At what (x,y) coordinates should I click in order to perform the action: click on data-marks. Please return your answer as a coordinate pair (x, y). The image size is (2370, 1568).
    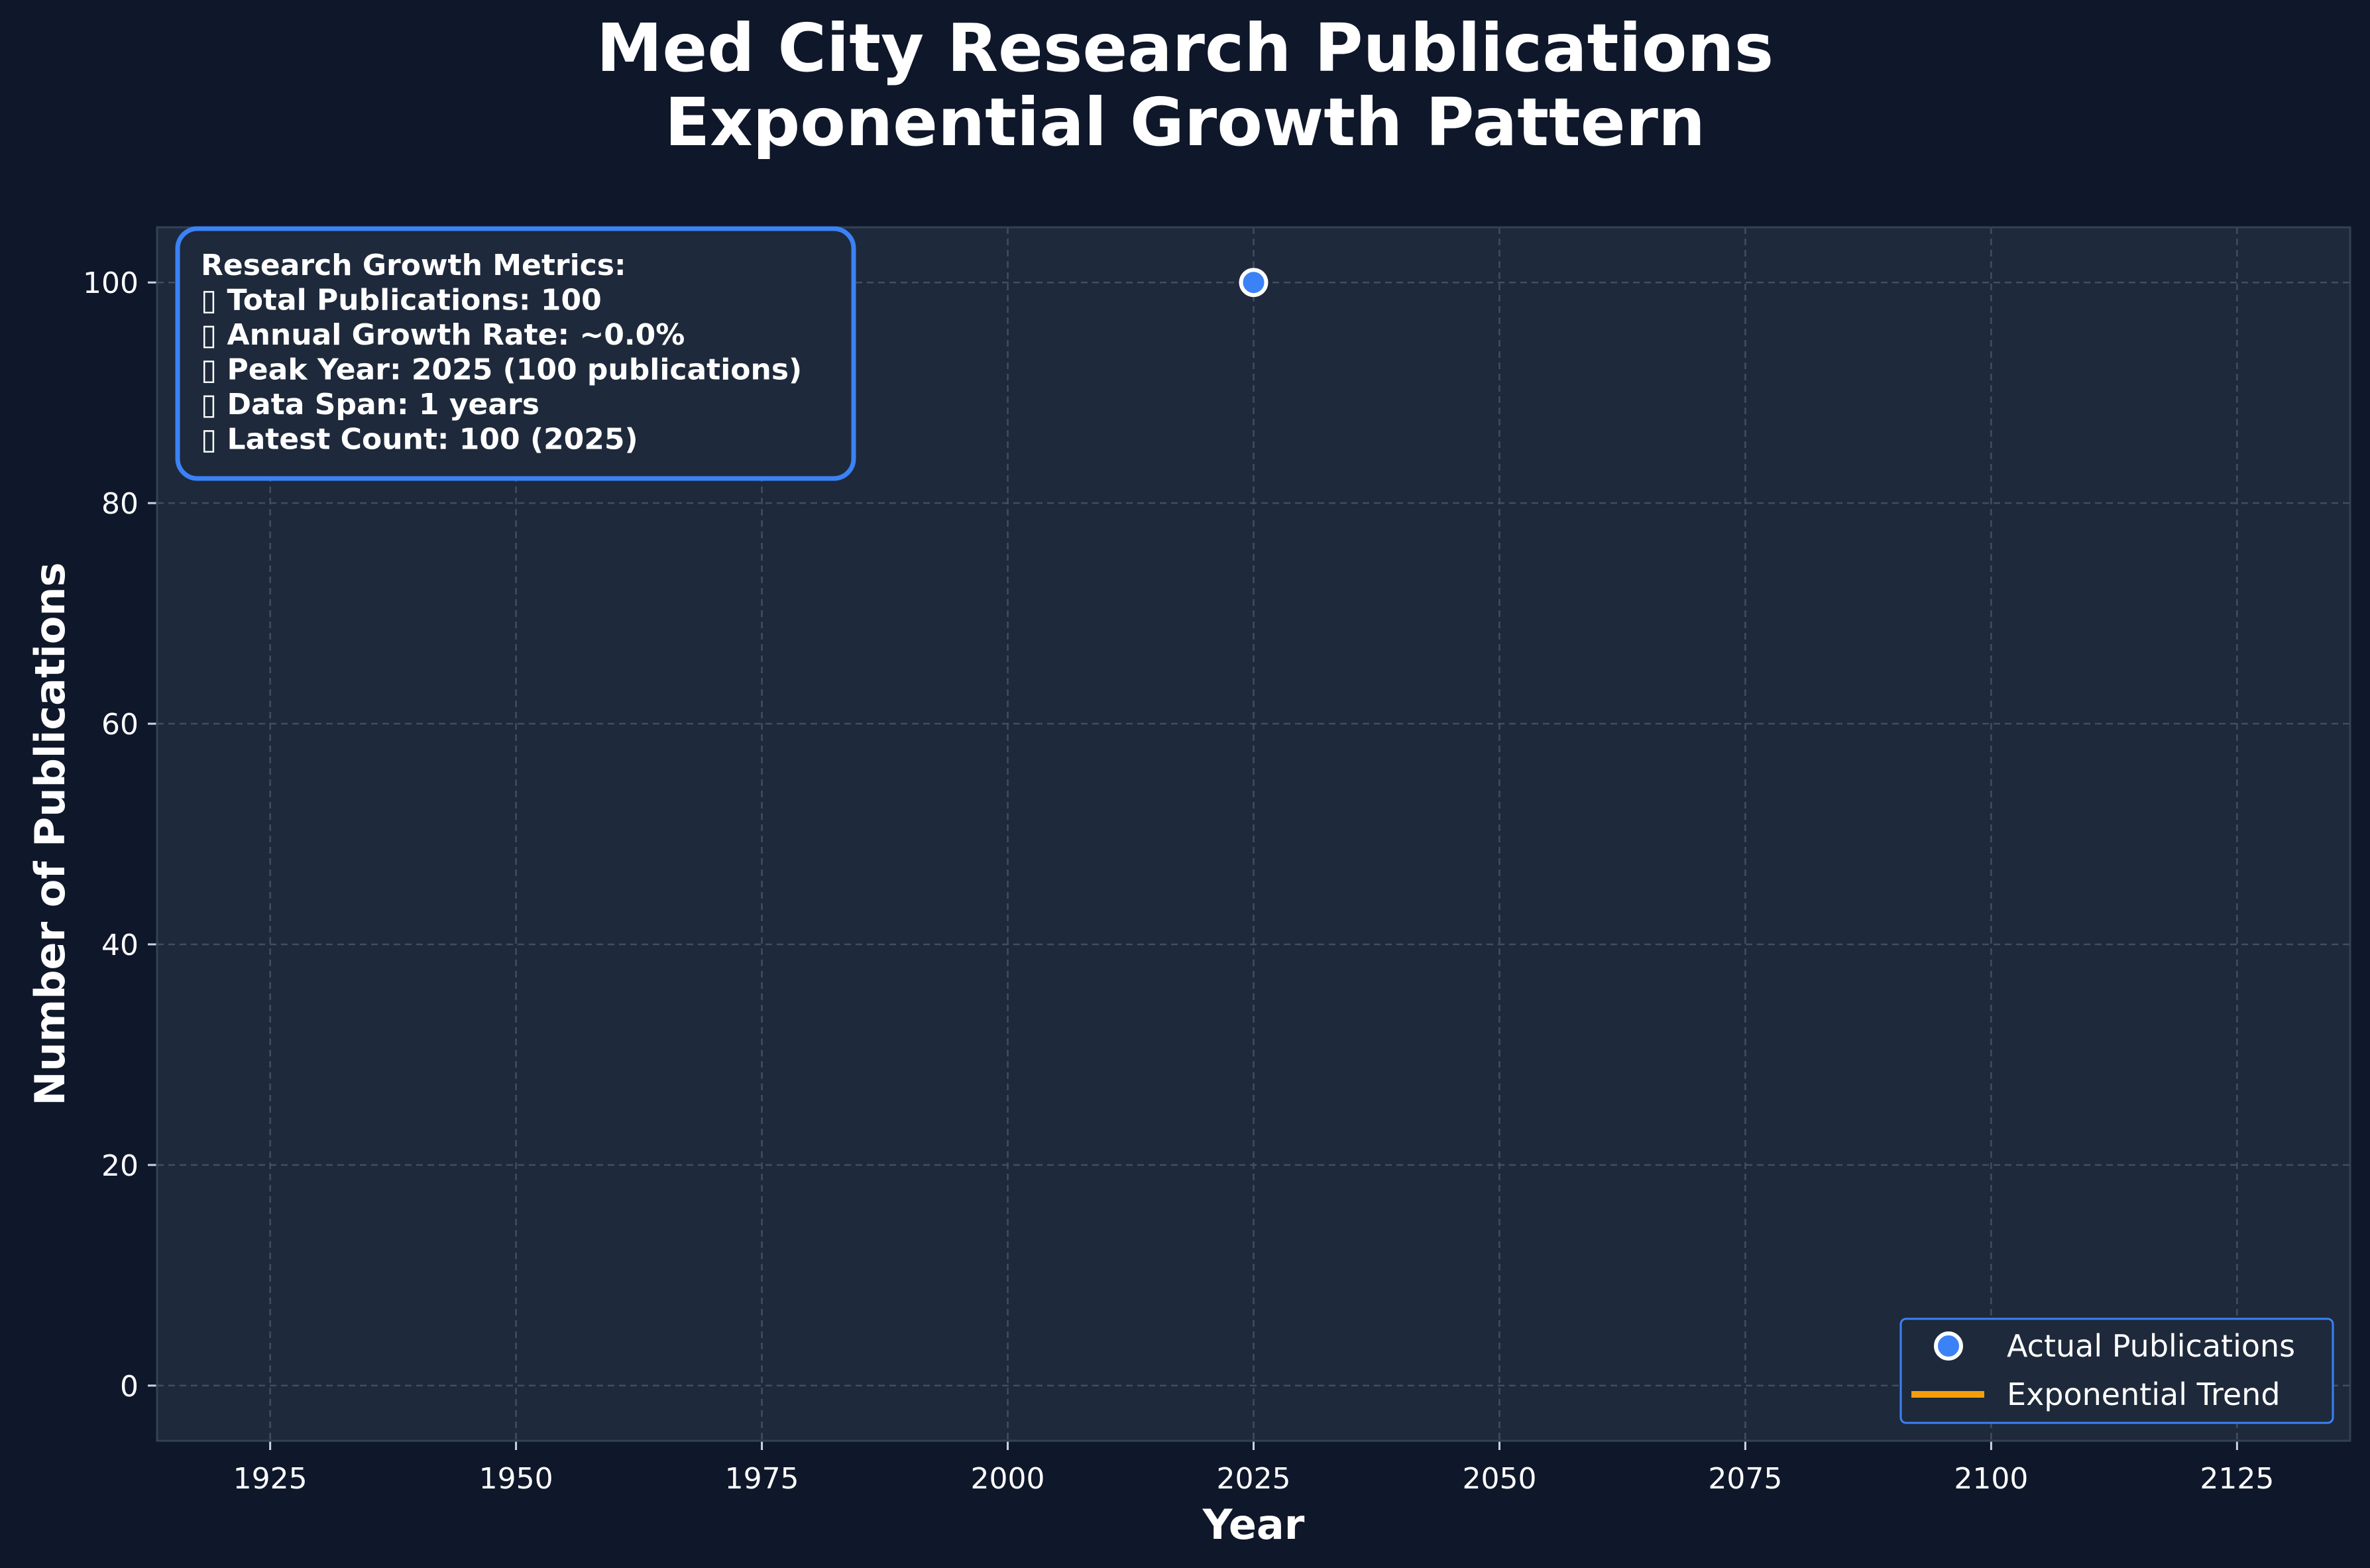
    Looking at the image, I should click on (1254, 283).